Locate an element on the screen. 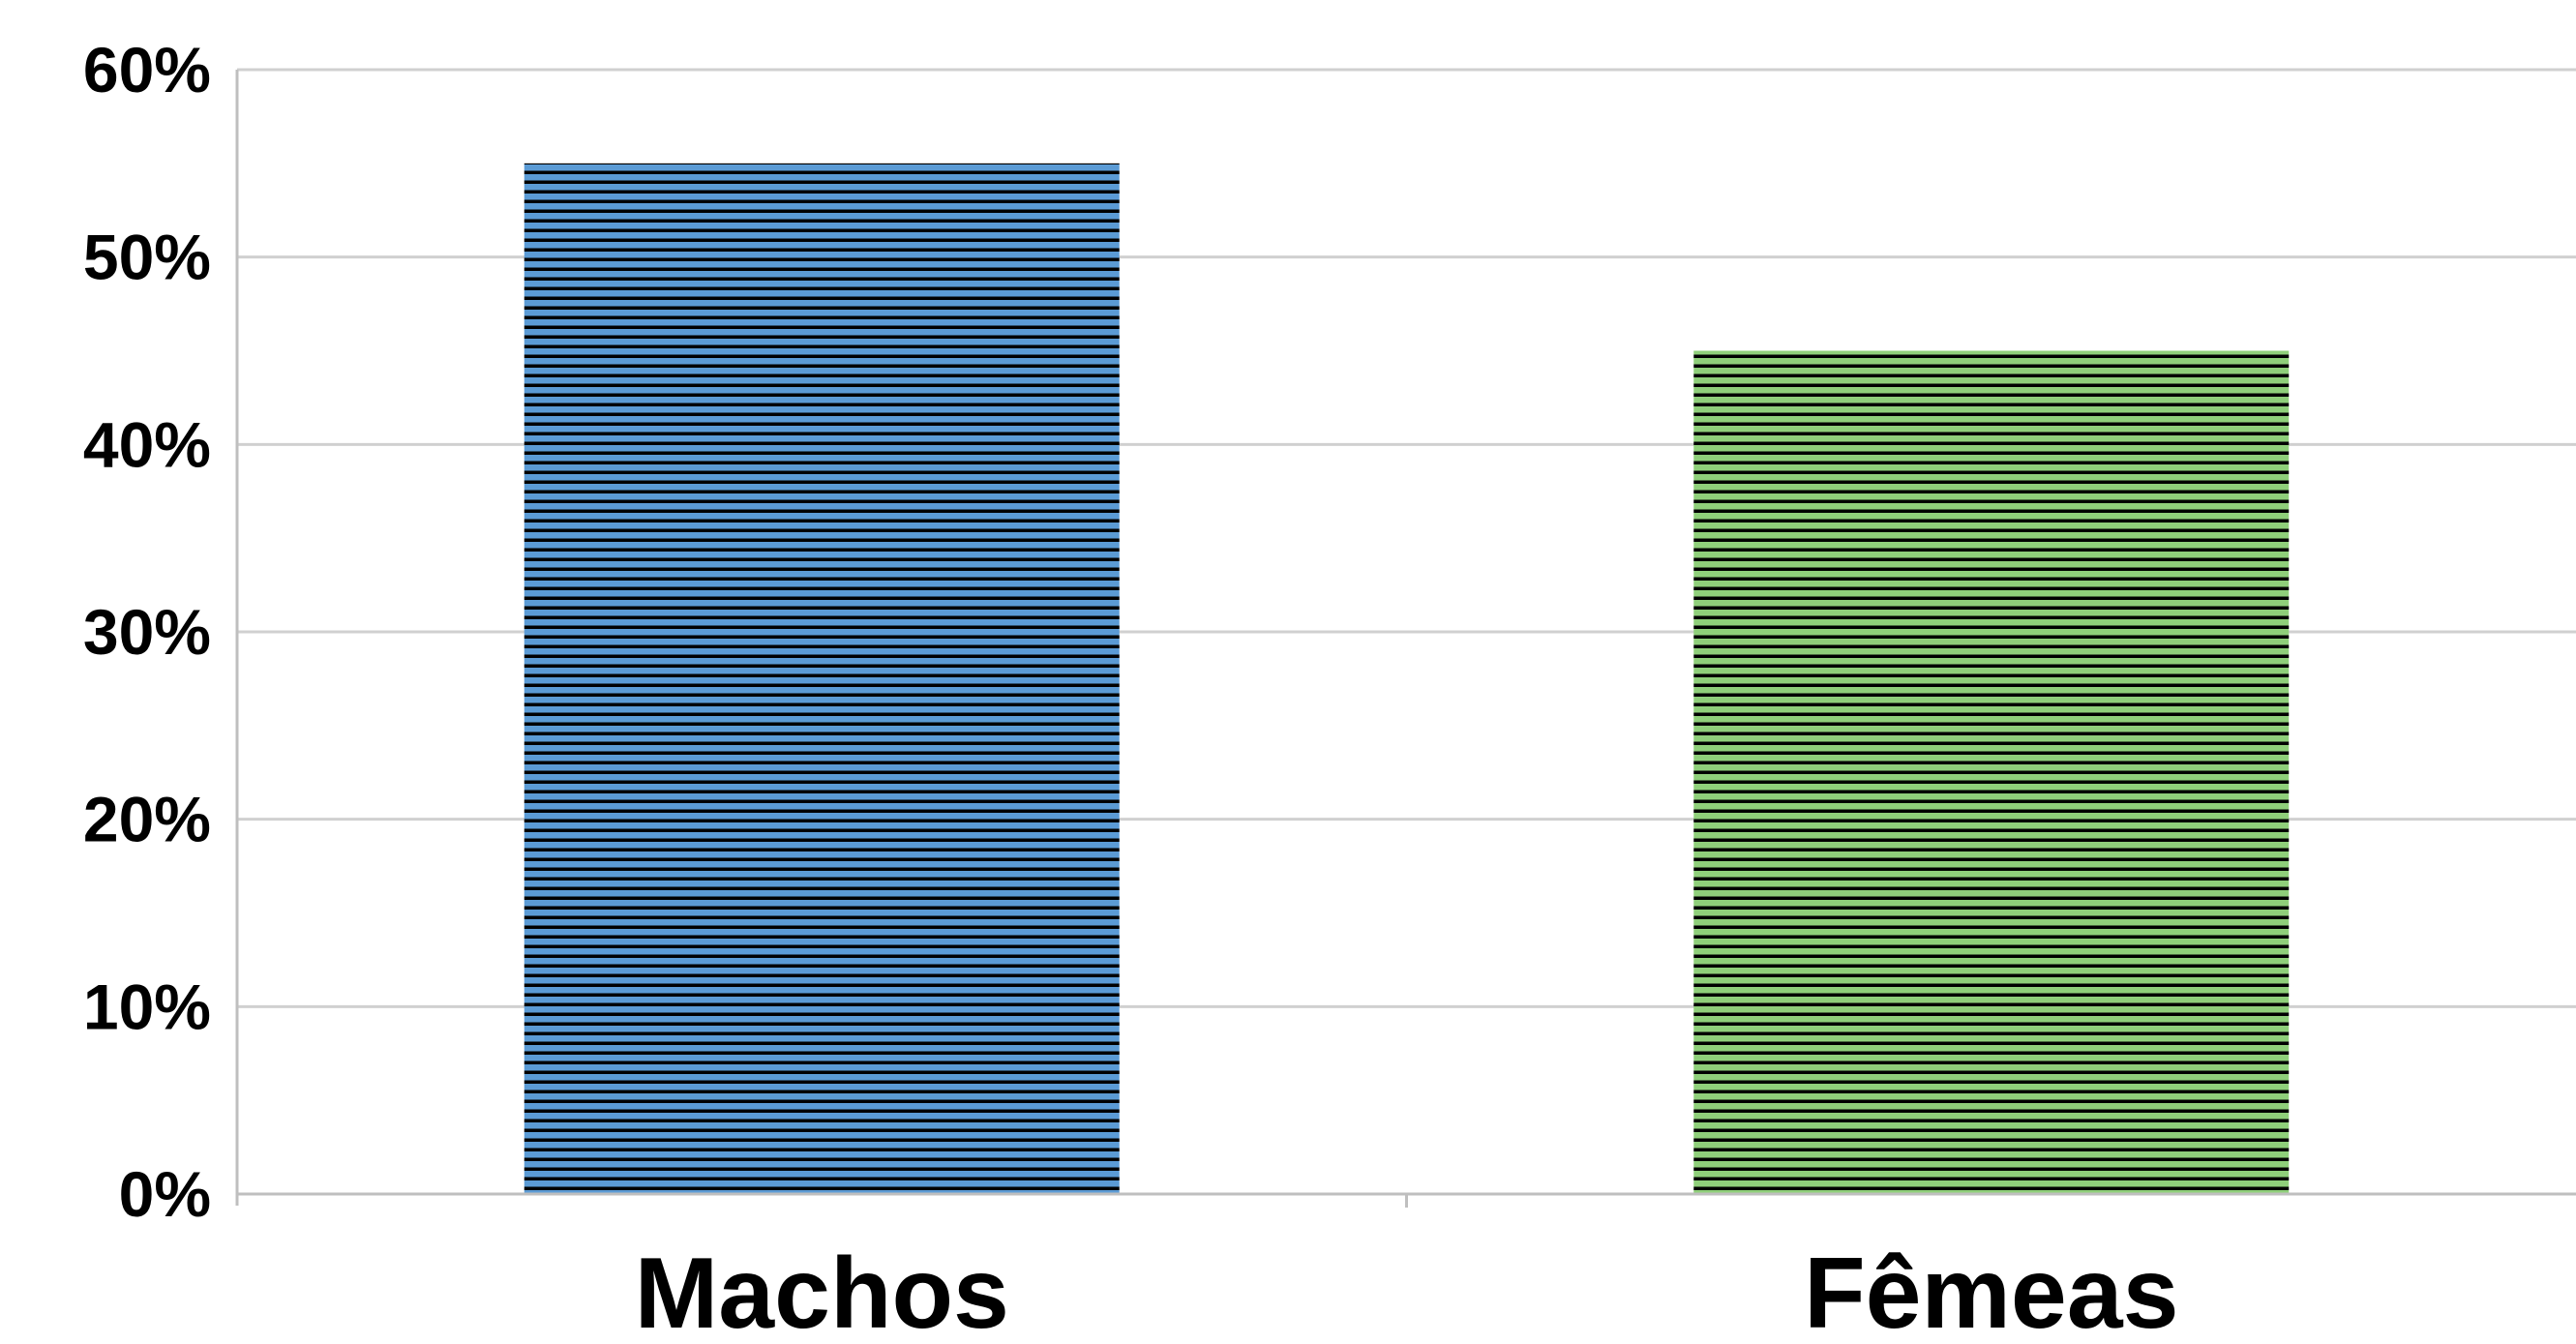 The width and height of the screenshot is (2576, 1344). y-tick-label: 40% is located at coordinates (147, 444).